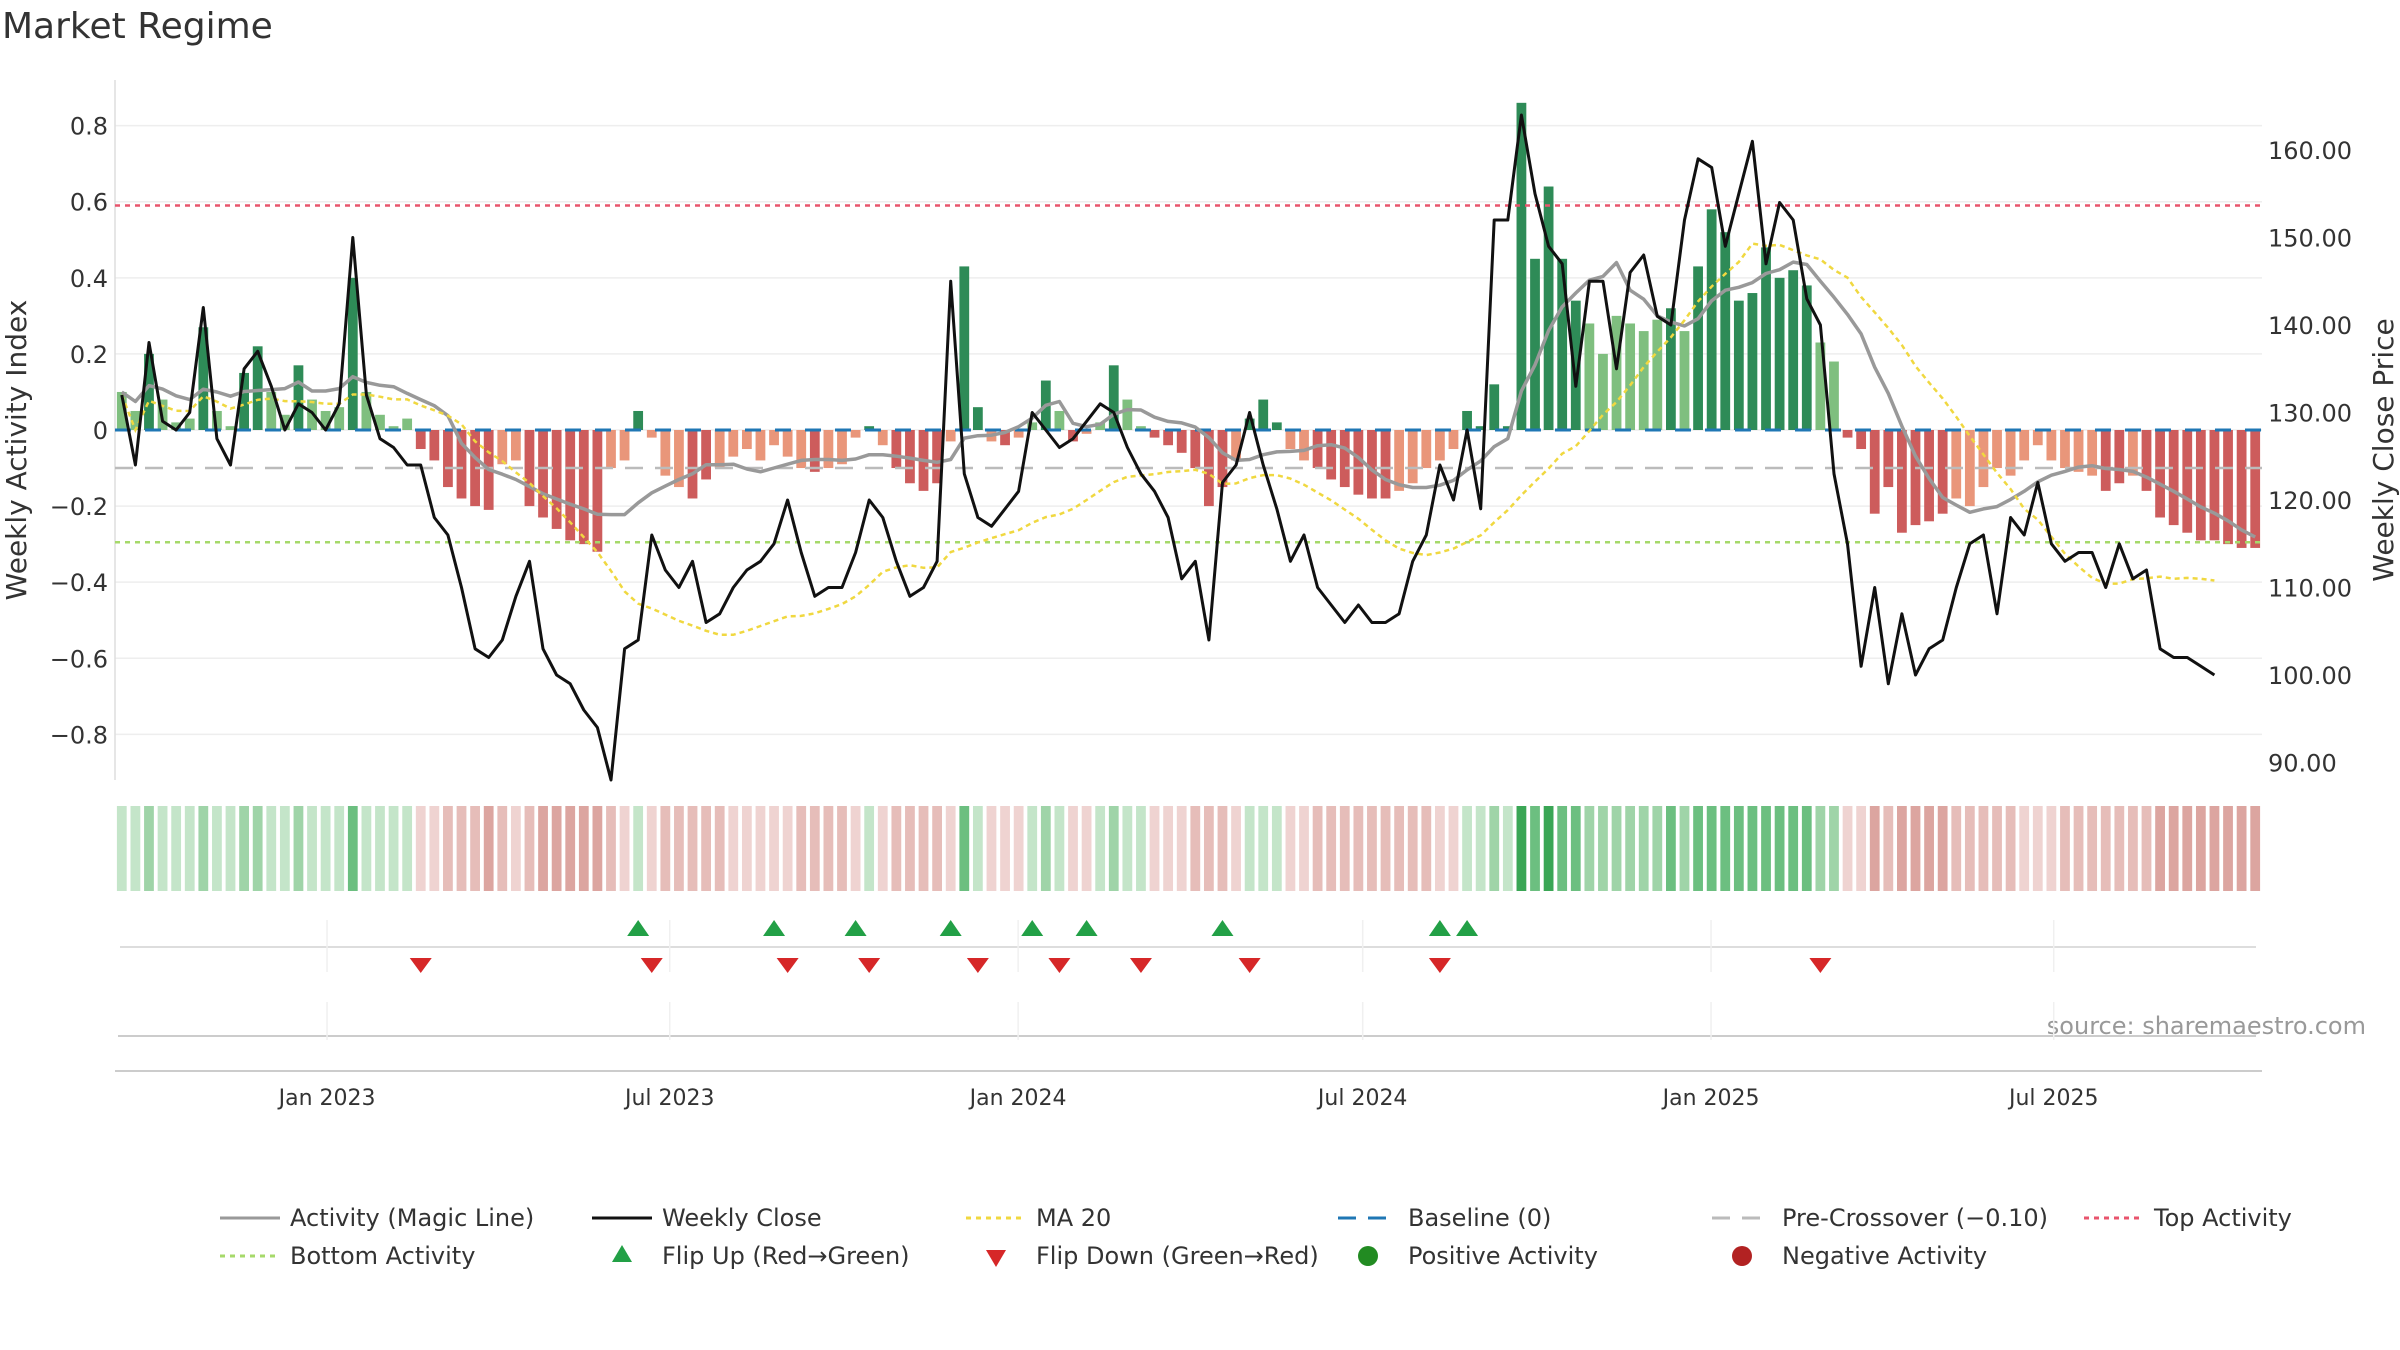  Describe the element at coordinates (1444, 1218) in the screenshot. I see `legend-item-baseline: Baseline (0)` at that location.